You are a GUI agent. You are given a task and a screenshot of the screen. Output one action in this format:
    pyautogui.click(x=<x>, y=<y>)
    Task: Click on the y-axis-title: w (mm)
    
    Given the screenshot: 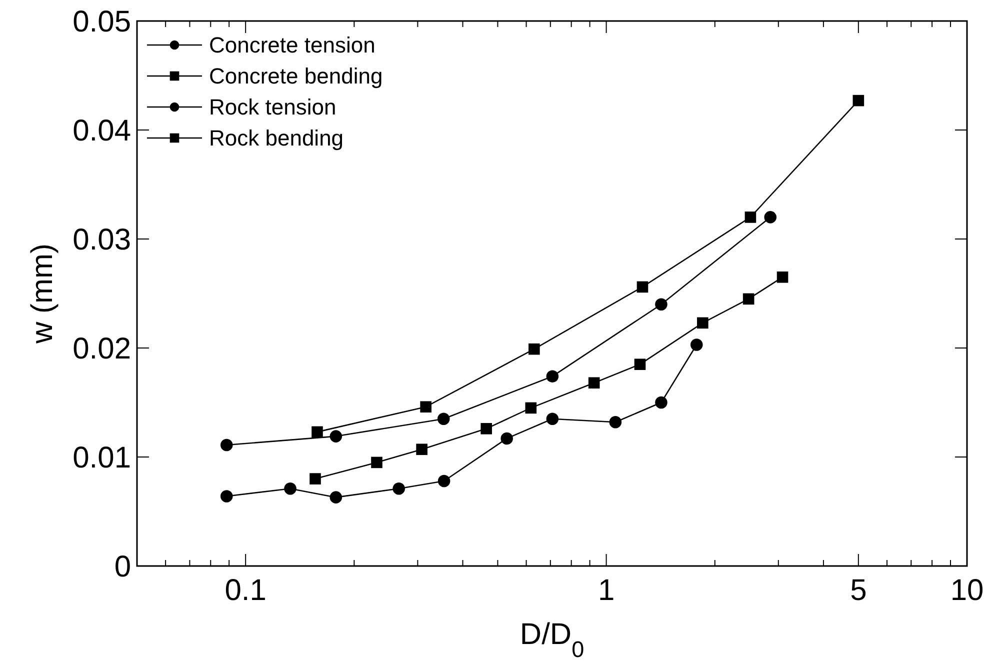 What is the action you would take?
    pyautogui.click(x=42, y=294)
    